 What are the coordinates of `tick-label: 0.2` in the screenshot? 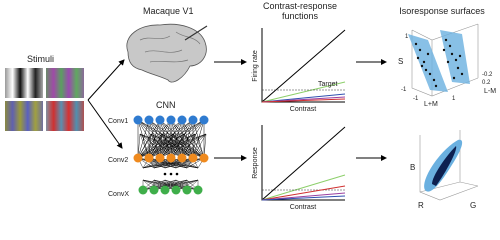 It's located at (486, 83).